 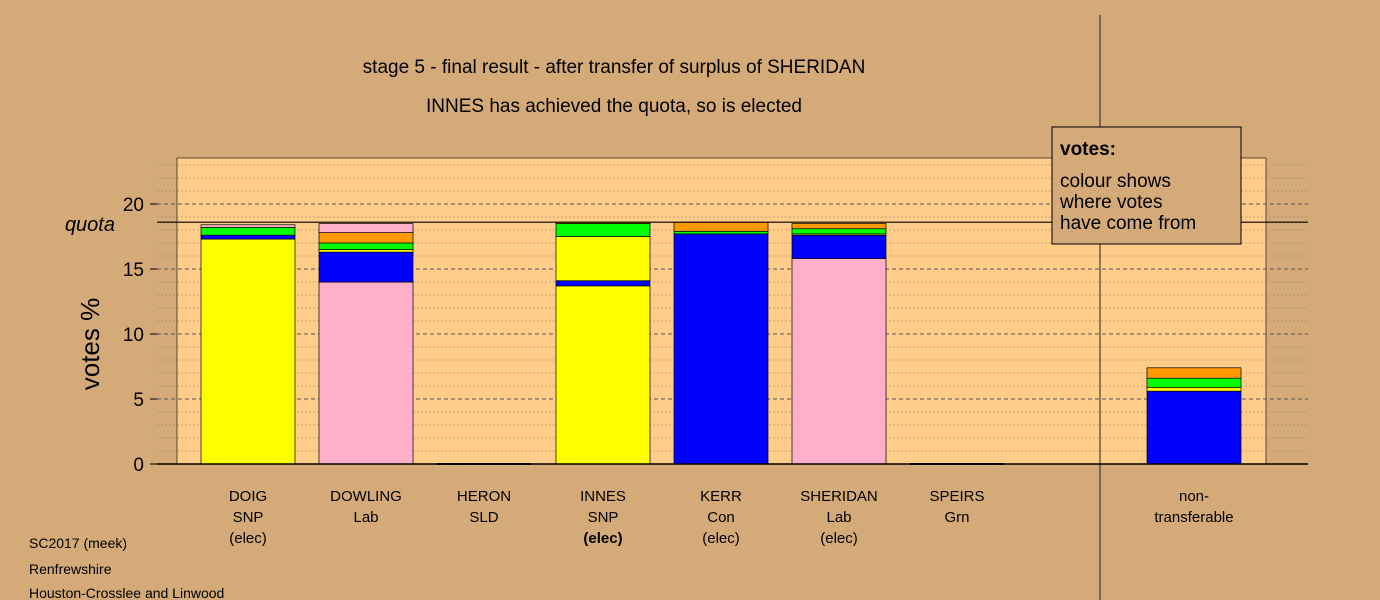 I want to click on y-tick-label: 15, so click(x=133, y=270).